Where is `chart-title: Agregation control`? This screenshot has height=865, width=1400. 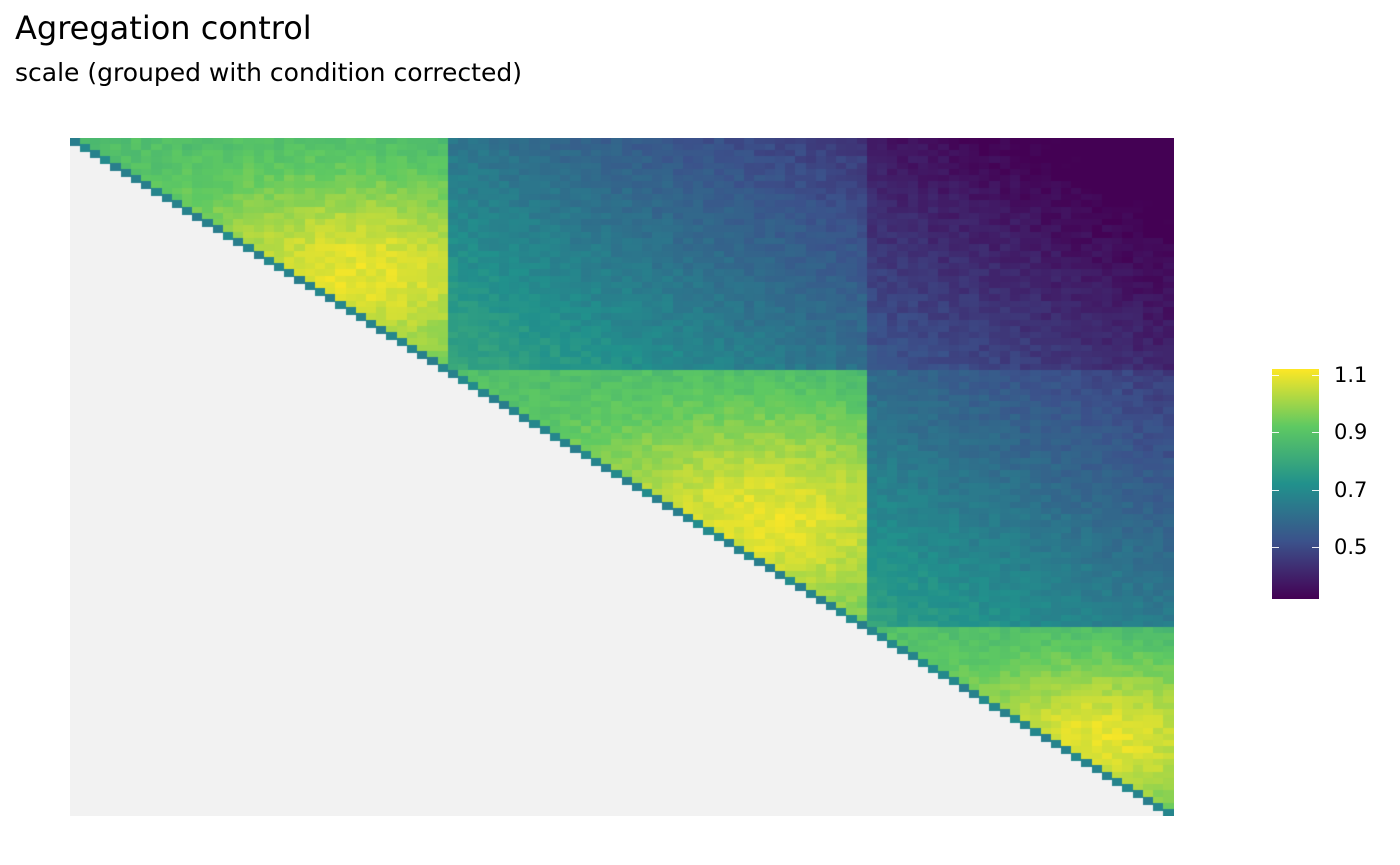
chart-title: Agregation control is located at coordinates (163, 28).